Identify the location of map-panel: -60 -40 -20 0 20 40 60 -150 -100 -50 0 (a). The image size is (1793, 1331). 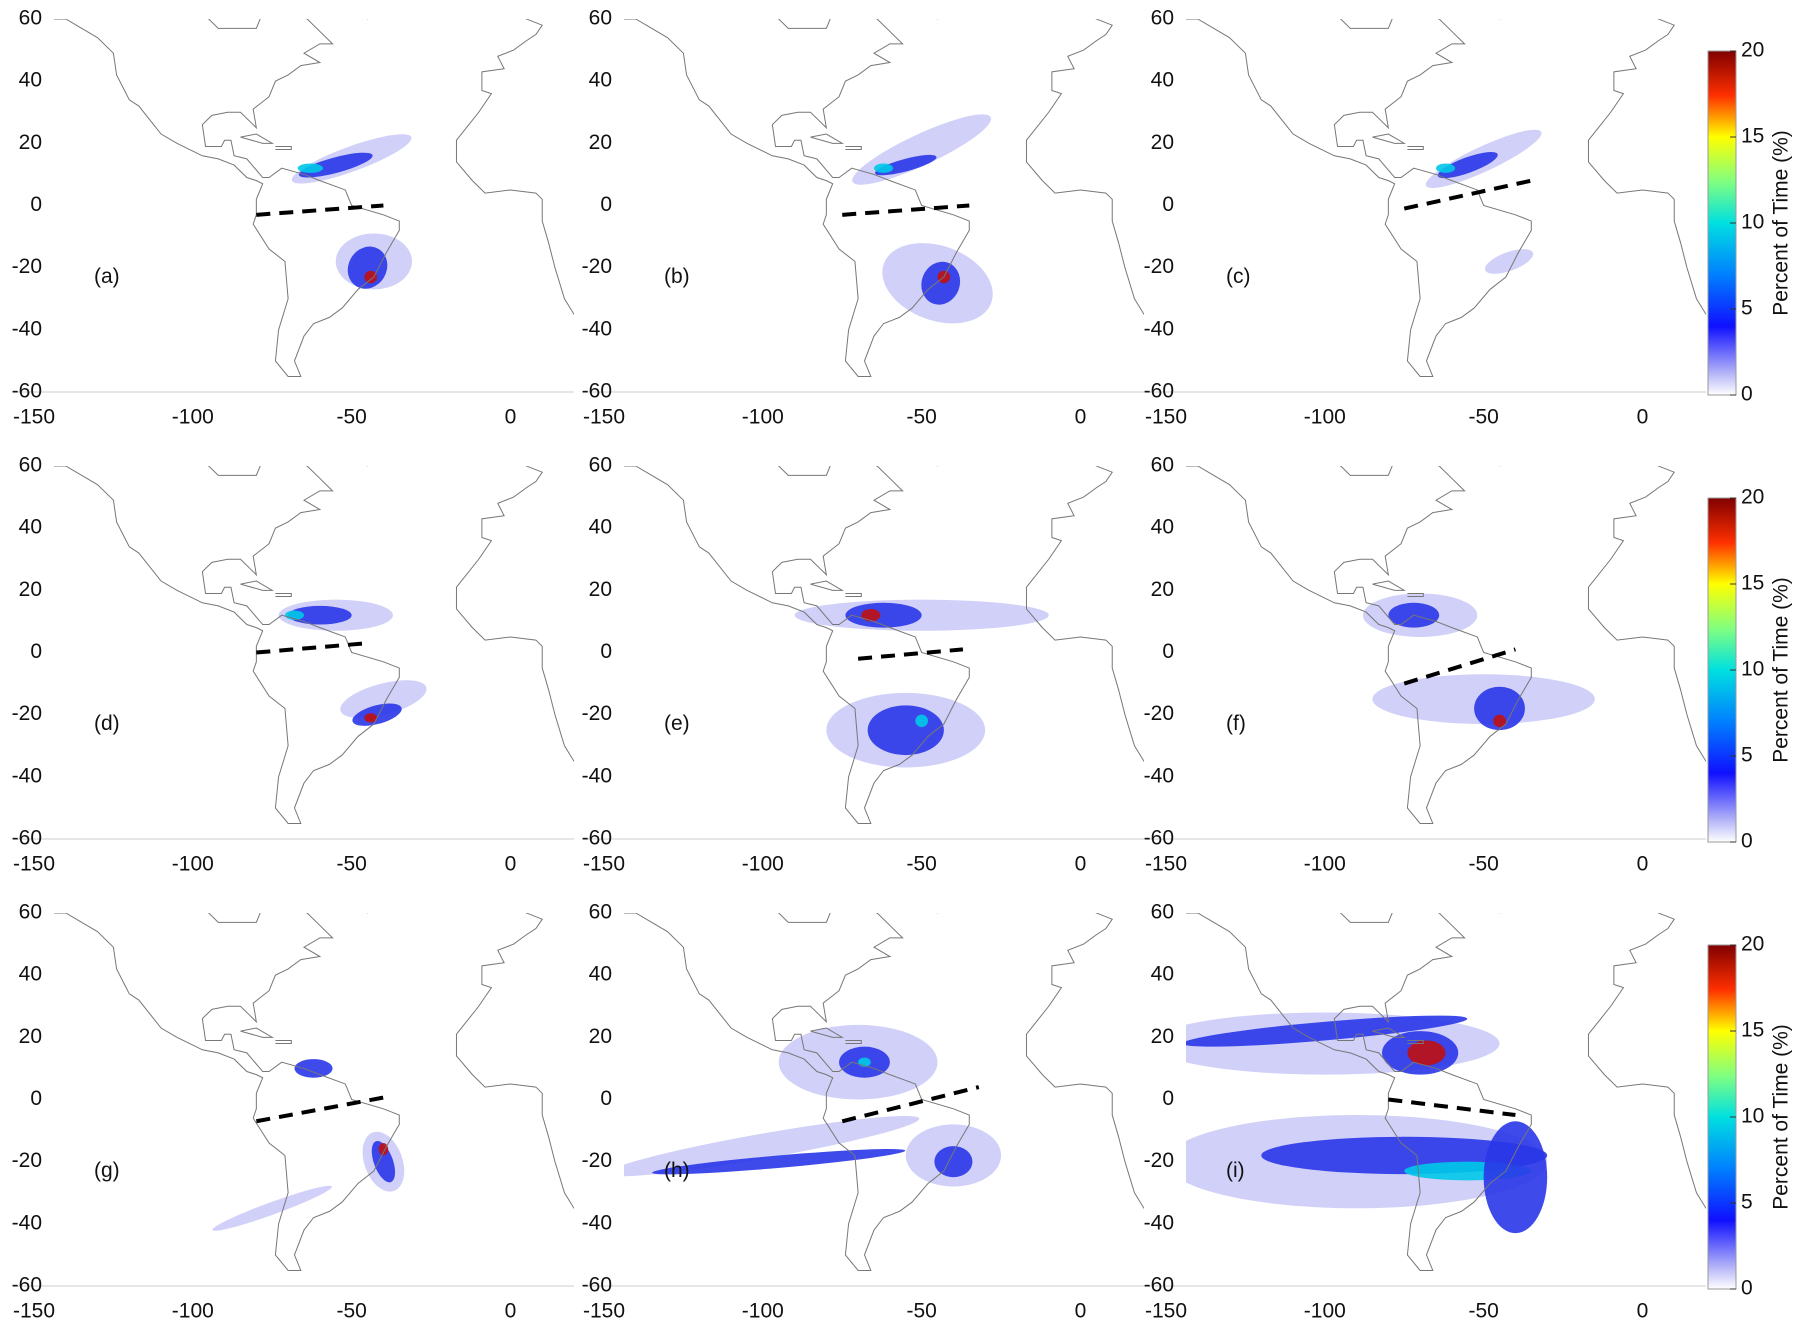
(293, 218).